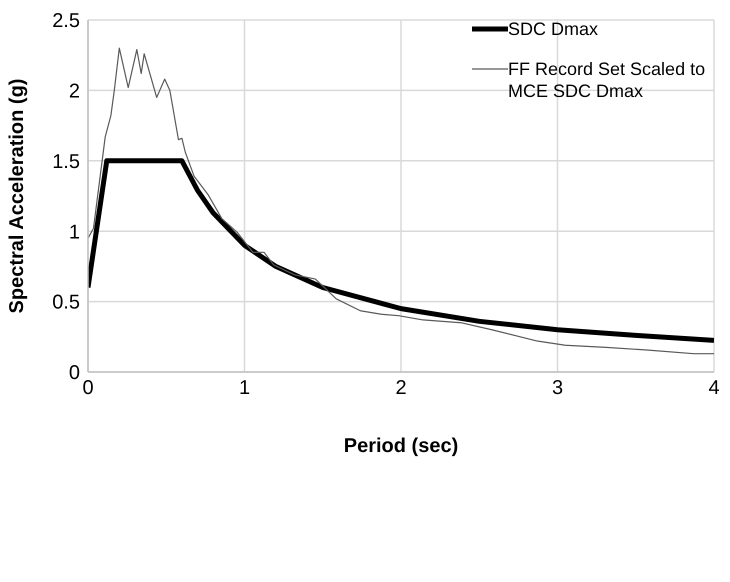  I want to click on y-tick-label: 2.5, so click(66, 21).